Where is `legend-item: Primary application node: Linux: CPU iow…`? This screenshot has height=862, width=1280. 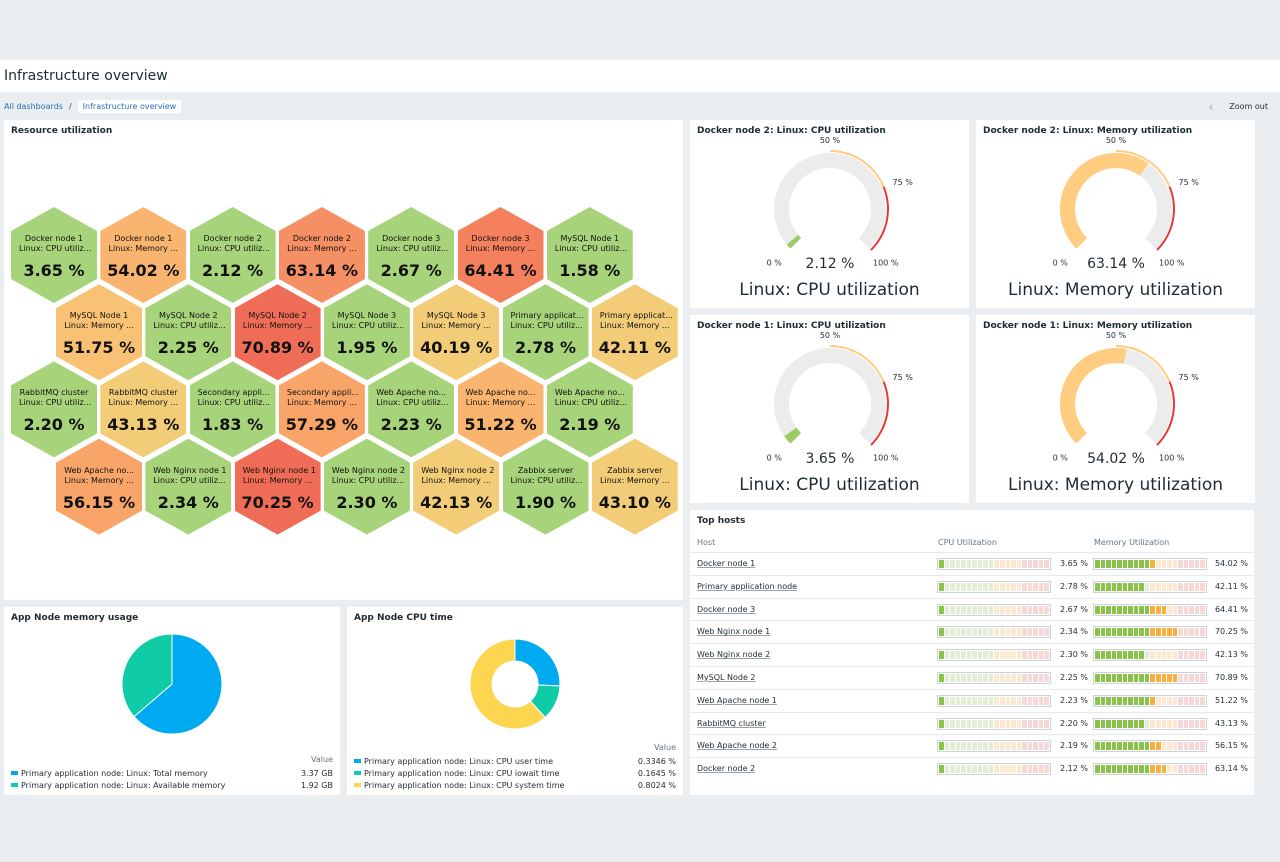 legend-item: Primary application node: Linux: CPU iow… is located at coordinates (515, 773).